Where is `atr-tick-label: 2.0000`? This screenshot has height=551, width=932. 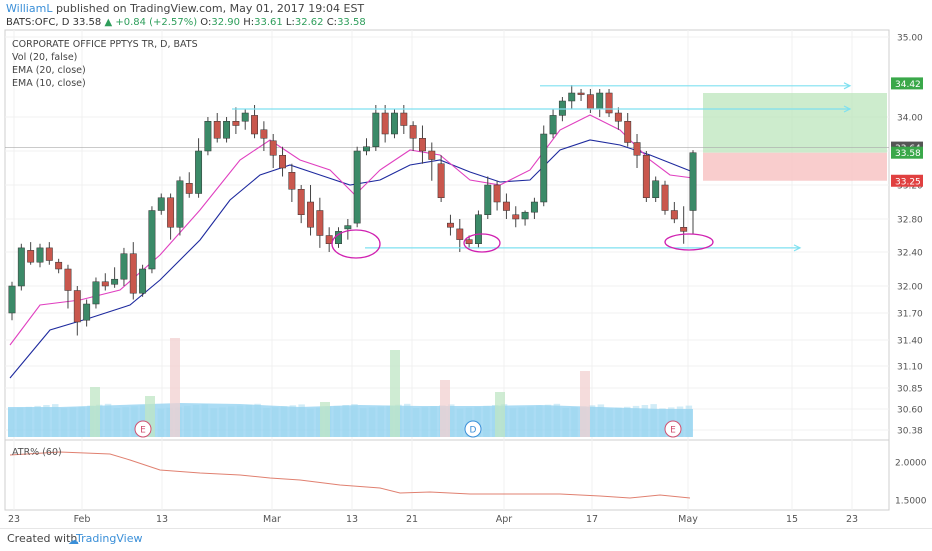
atr-tick-label: 2.0000 is located at coordinates (911, 464).